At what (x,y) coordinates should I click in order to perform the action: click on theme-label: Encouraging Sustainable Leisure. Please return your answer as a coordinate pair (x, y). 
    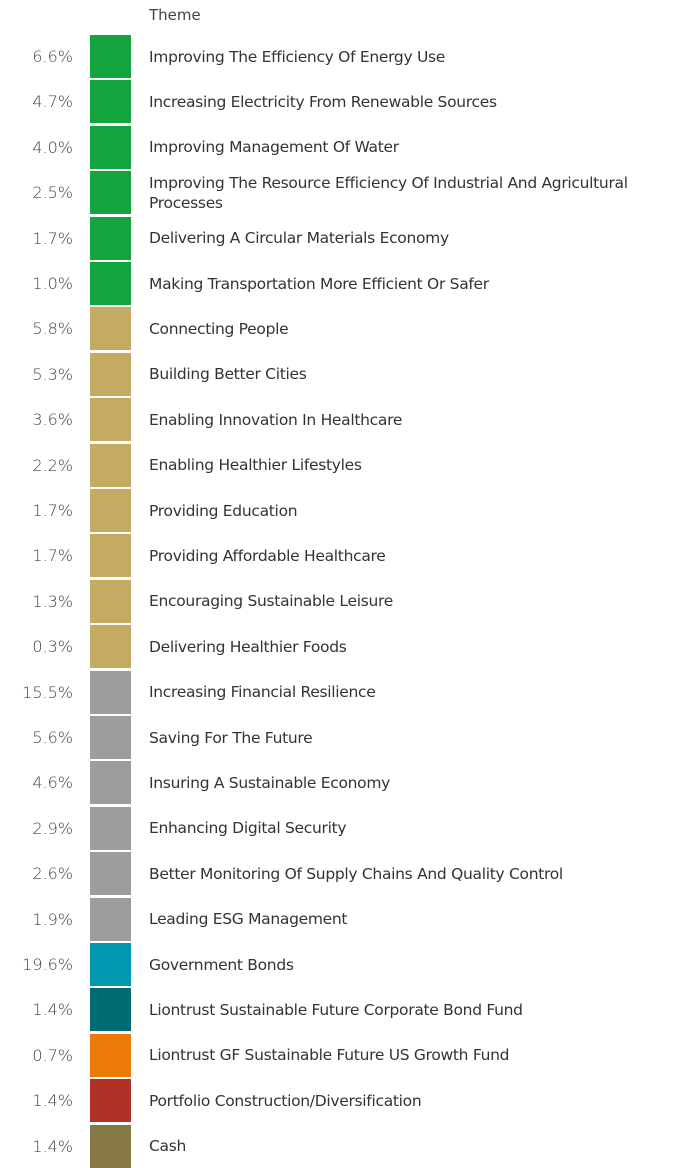
    Looking at the image, I should click on (271, 601).